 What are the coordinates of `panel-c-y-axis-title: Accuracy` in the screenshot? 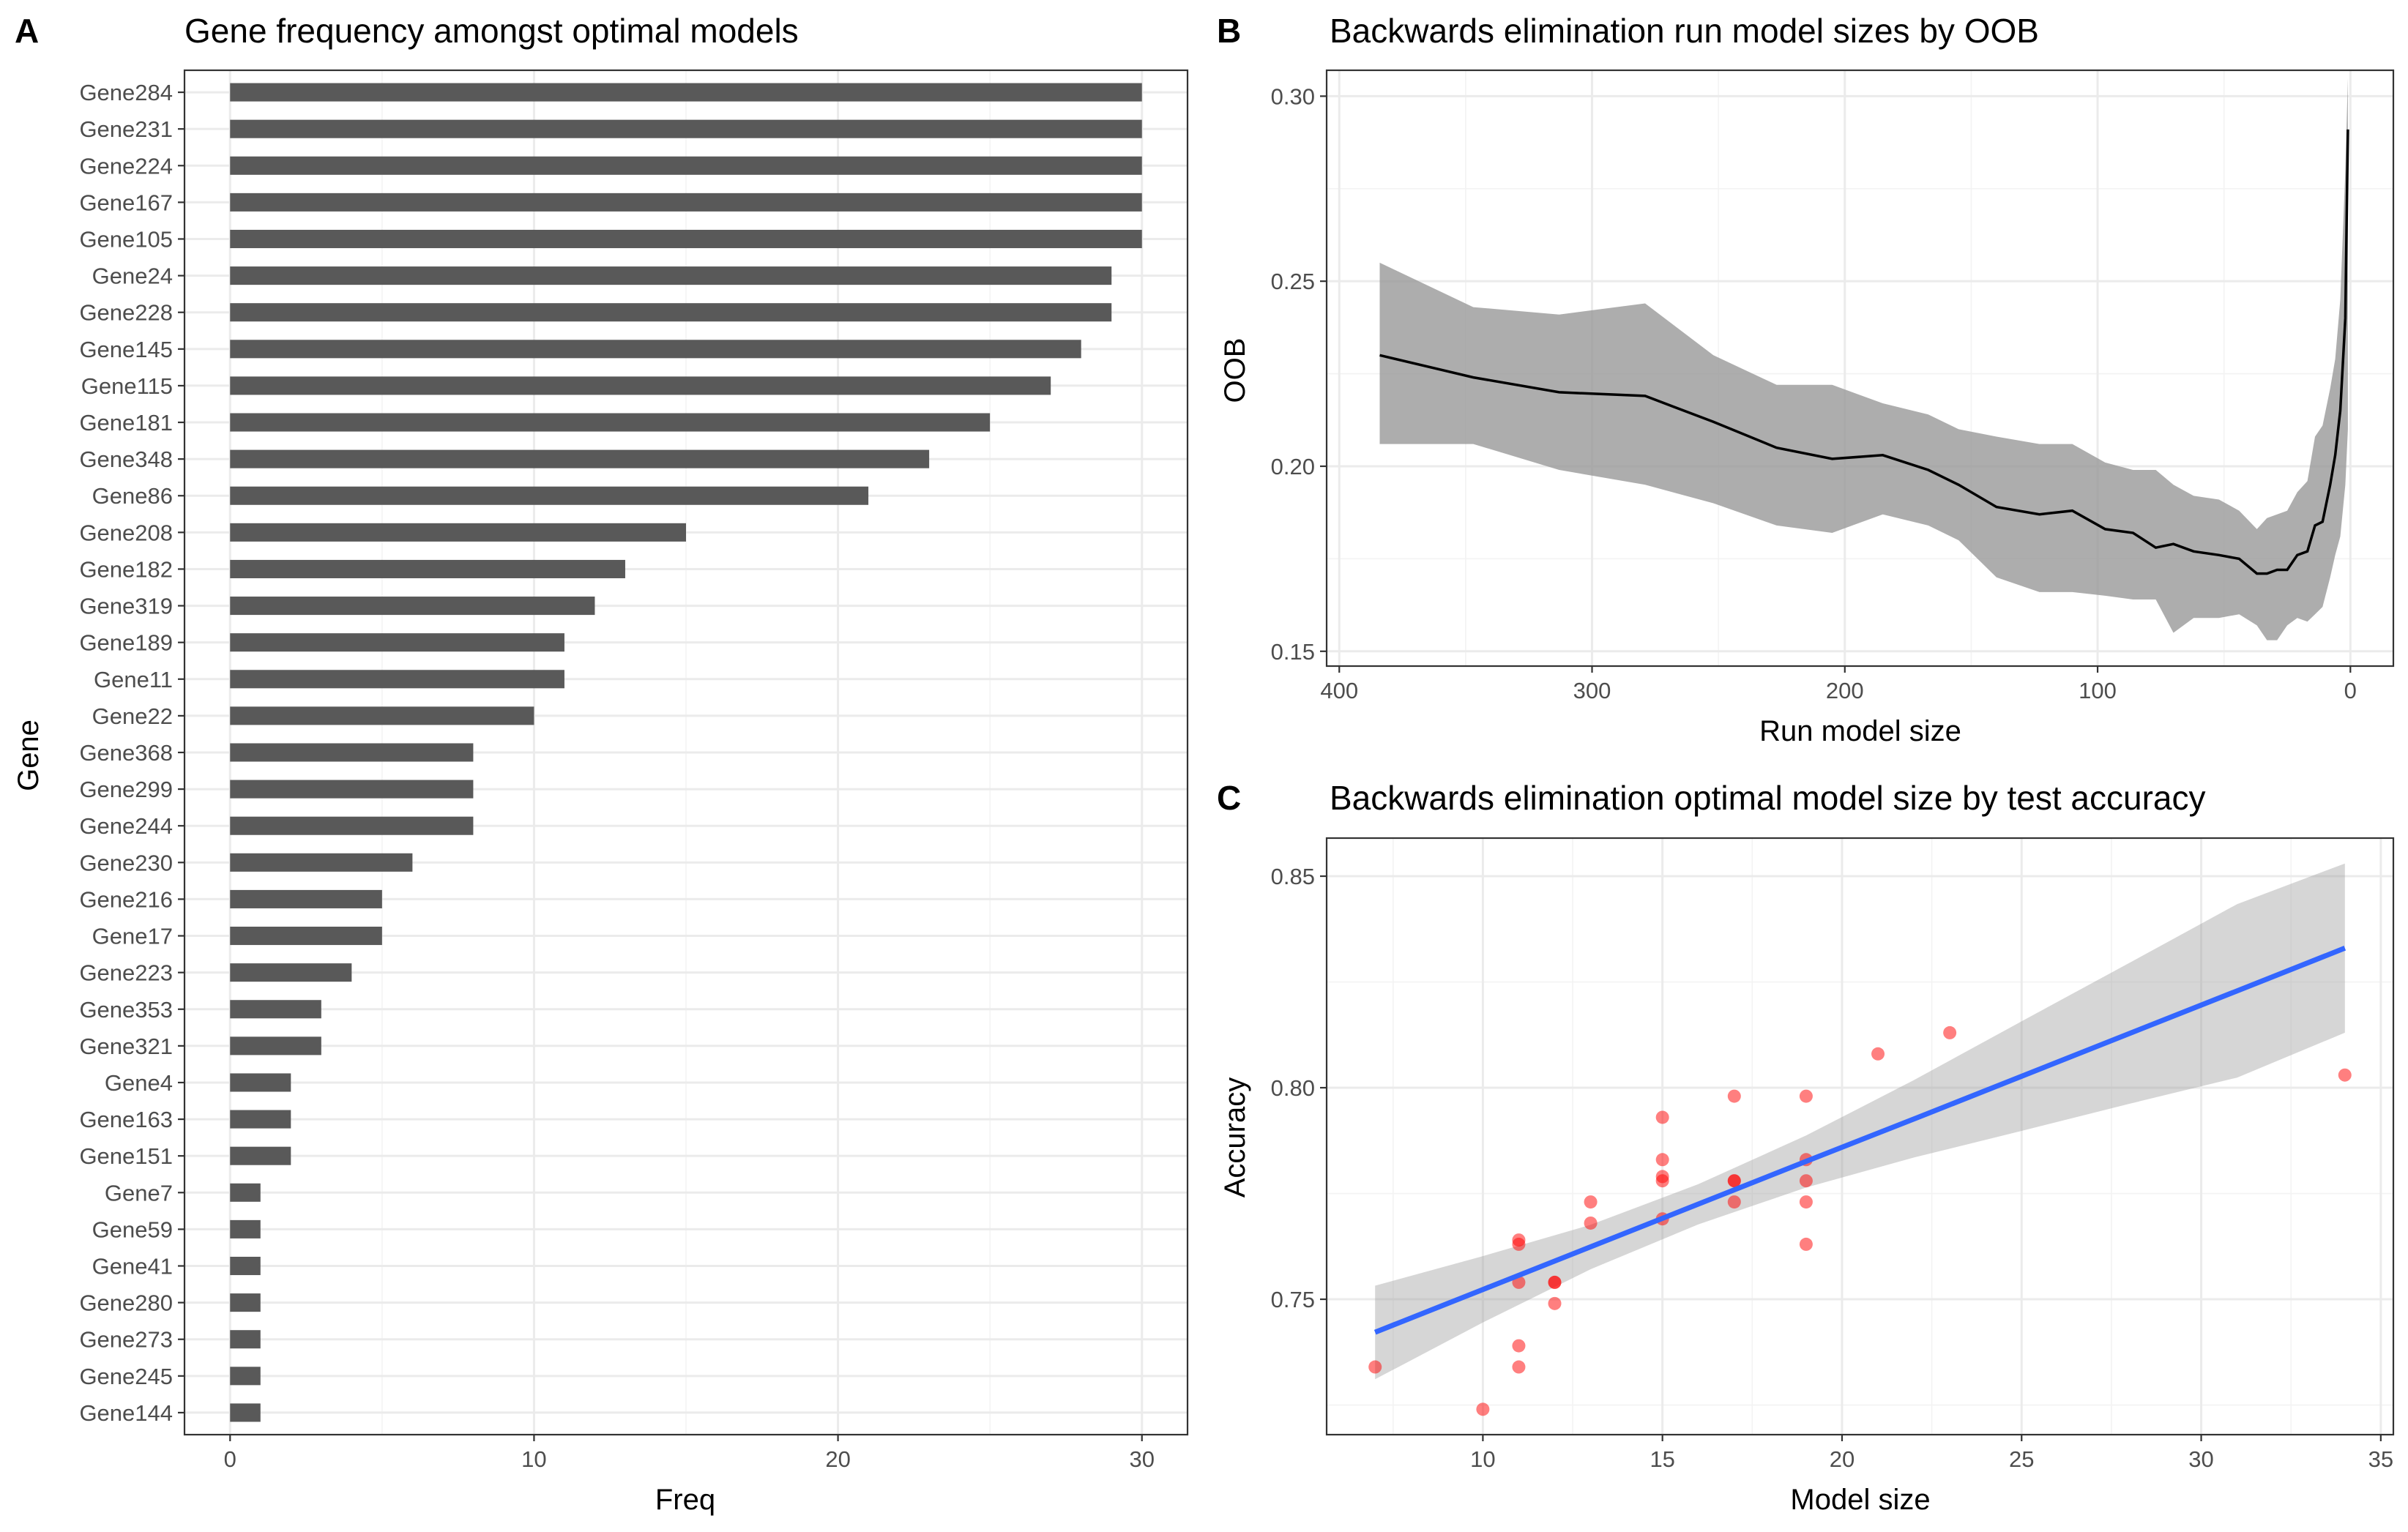 It's located at (1235, 1137).